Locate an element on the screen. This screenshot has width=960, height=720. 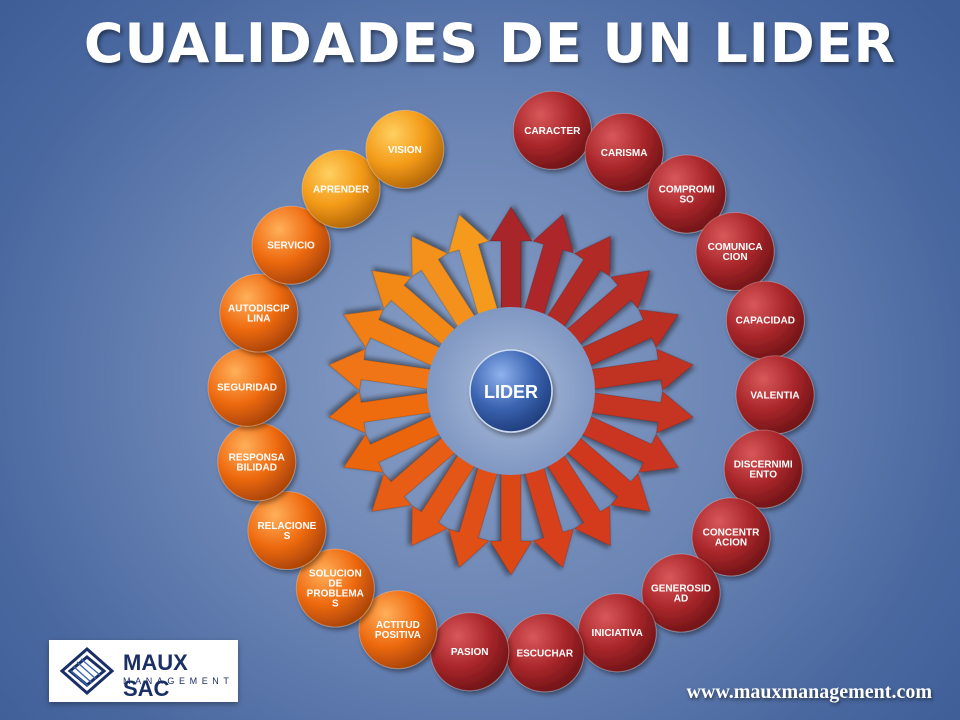
quality-label-solucion-de-problemas: SOLUCION DE PROBLEMA S is located at coordinates (335, 589).